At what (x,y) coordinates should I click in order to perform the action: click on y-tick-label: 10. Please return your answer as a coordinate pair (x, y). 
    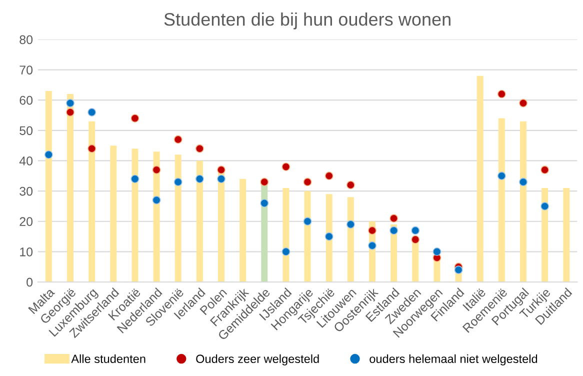
    Looking at the image, I should click on (26, 251).